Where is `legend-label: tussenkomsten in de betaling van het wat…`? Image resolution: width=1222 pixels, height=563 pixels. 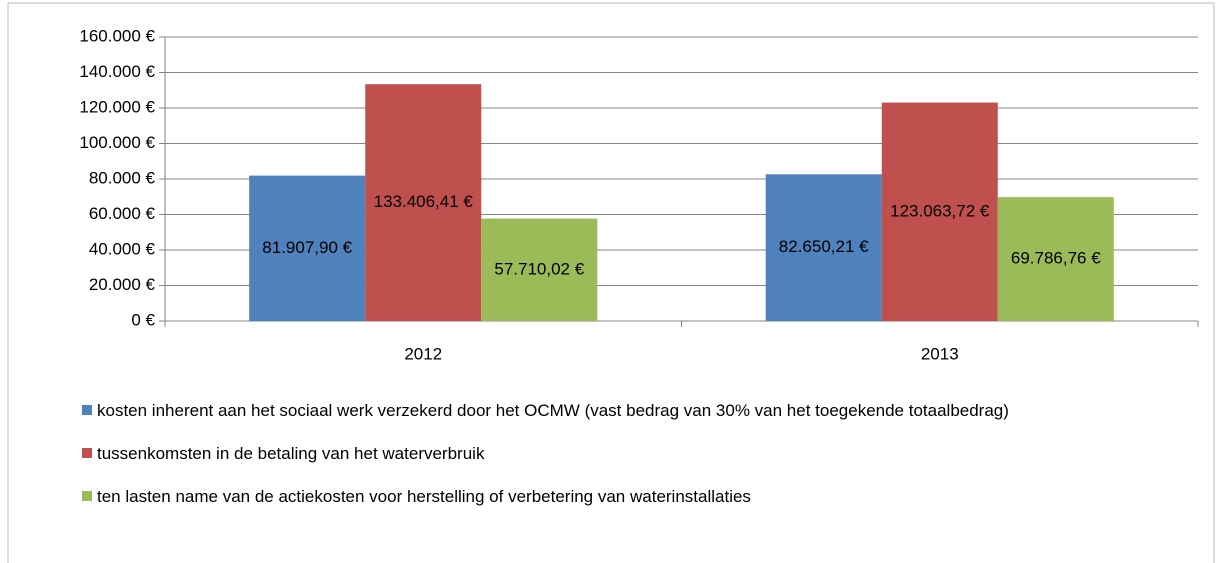 legend-label: tussenkomsten in de betaling van het wat… is located at coordinates (291, 453).